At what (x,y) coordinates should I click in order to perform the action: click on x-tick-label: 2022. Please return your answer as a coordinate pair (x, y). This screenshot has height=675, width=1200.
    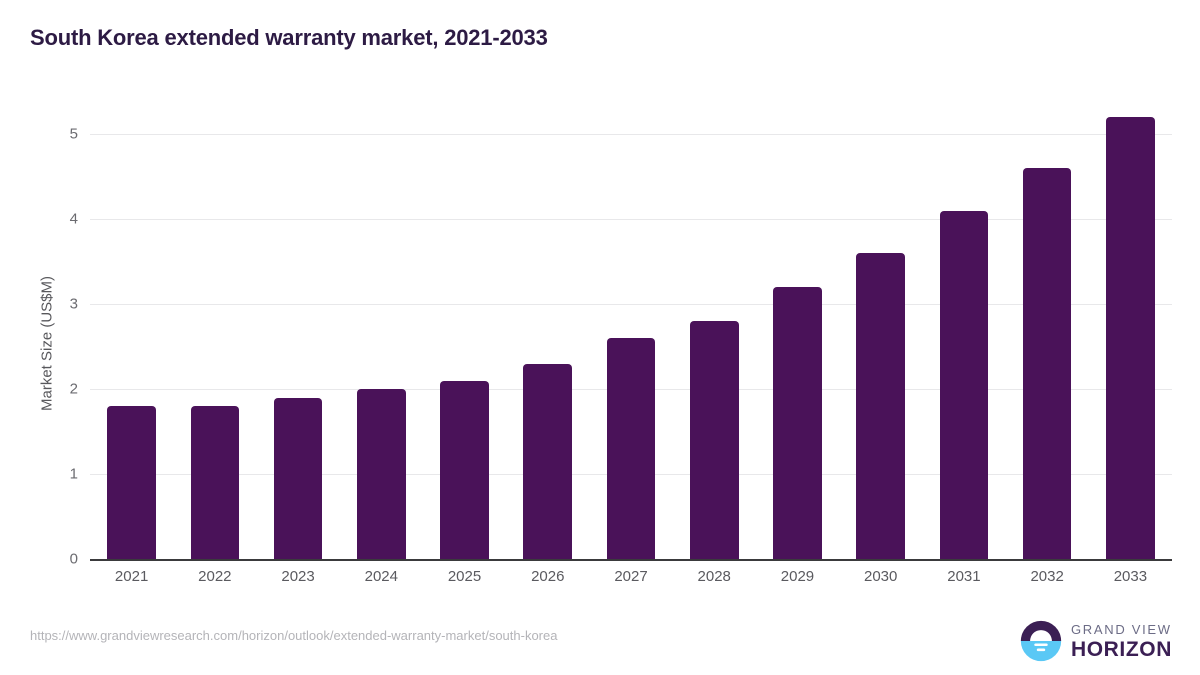
    Looking at the image, I should click on (215, 576).